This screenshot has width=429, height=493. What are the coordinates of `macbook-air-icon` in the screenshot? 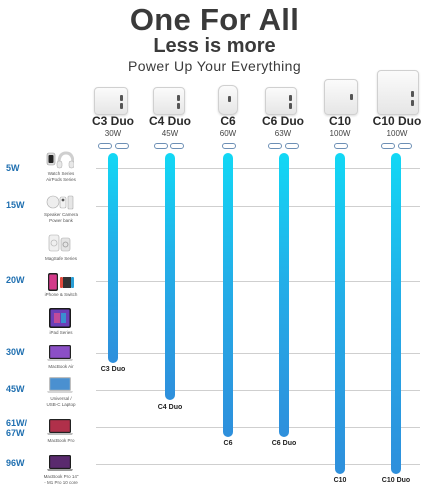 It's located at (60, 353).